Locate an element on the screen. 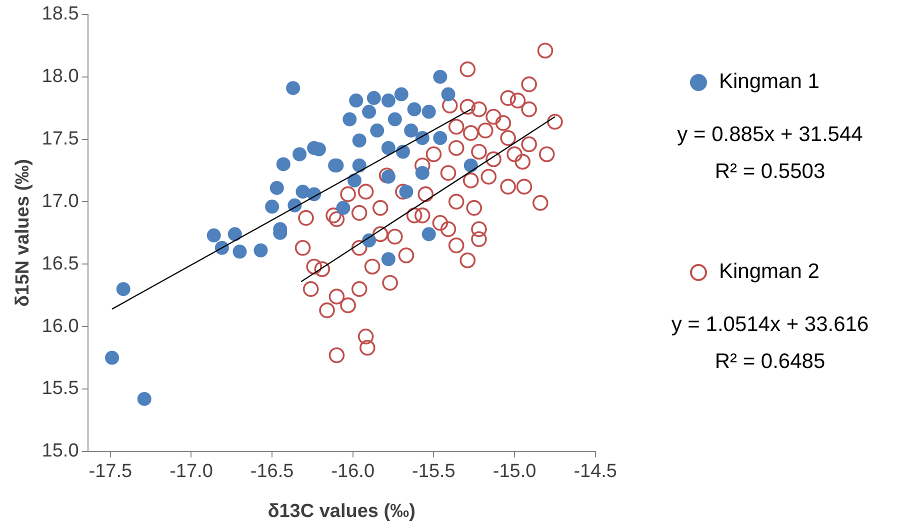 The image size is (912, 531). y-axis-title: δ15N values (‰) is located at coordinates (23, 233).